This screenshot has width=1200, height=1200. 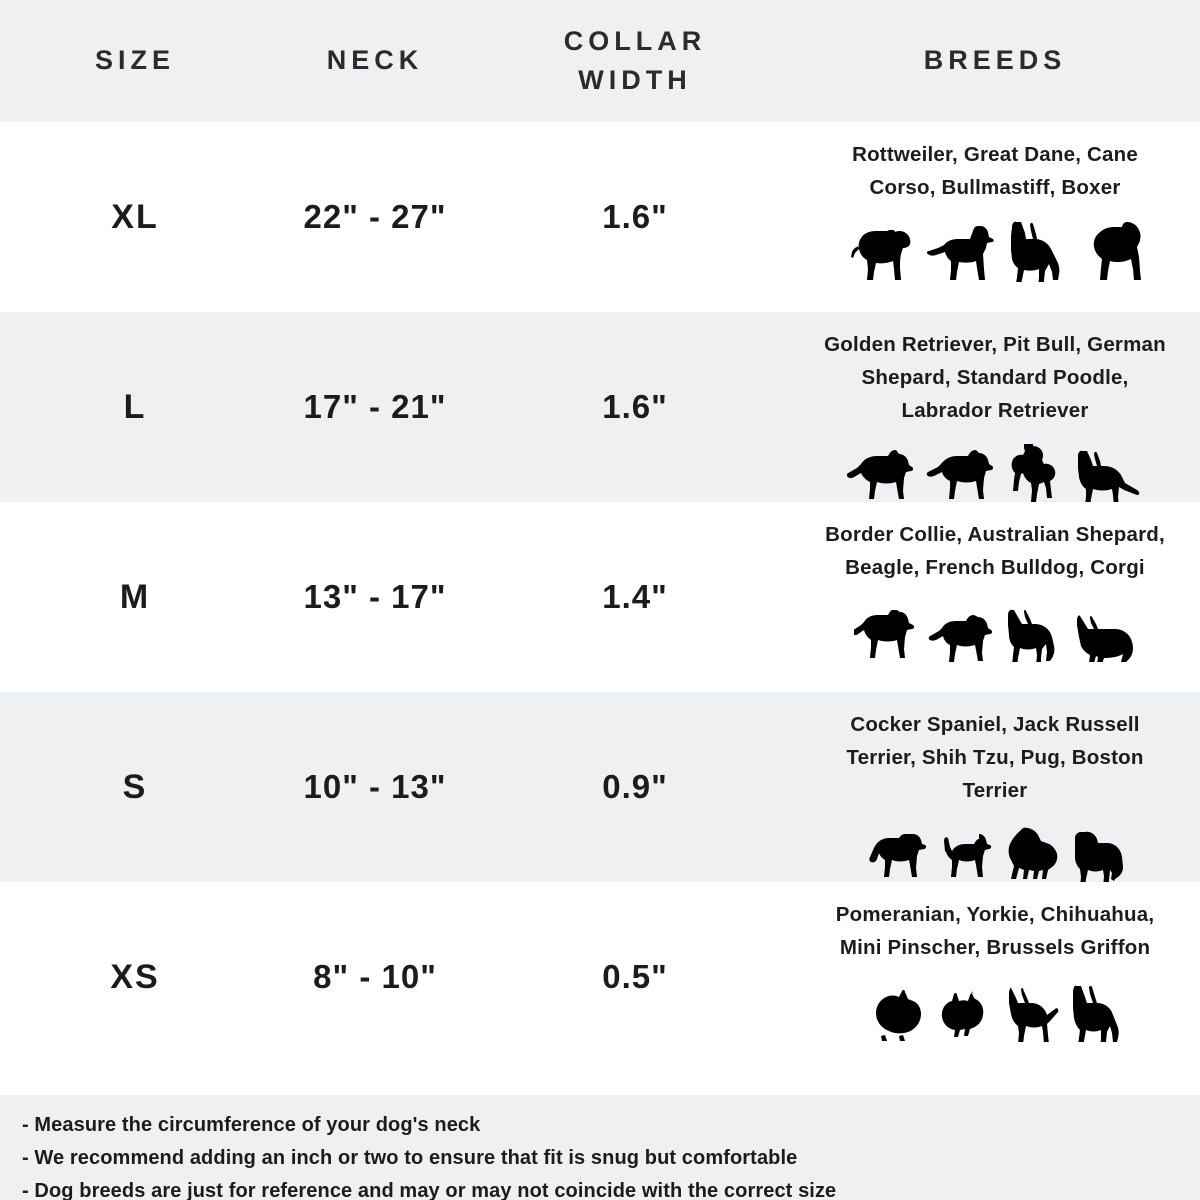 What do you see at coordinates (635, 61) in the screenshot?
I see `column-header-collar-width: COLLAR WIDTH` at bounding box center [635, 61].